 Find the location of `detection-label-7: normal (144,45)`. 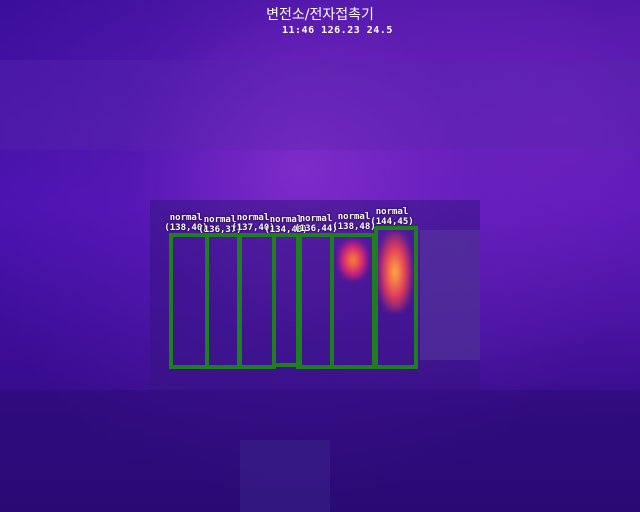

detection-label-7: normal (144,45) is located at coordinates (392, 217).